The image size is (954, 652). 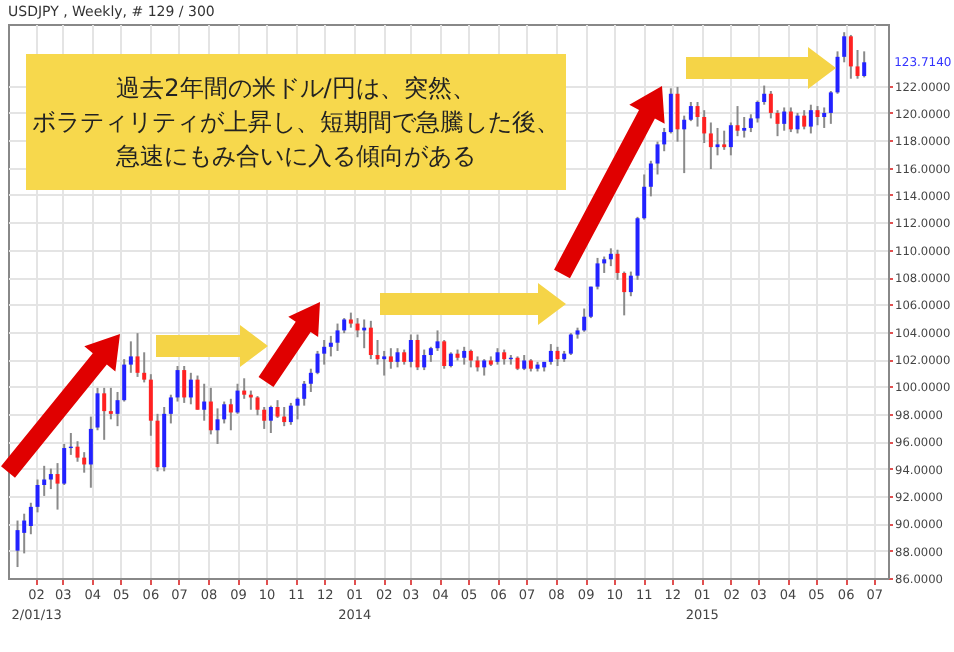 What do you see at coordinates (296, 156) in the screenshot?
I see `annotation: 急速にもみ合いに入る傾向がある` at bounding box center [296, 156].